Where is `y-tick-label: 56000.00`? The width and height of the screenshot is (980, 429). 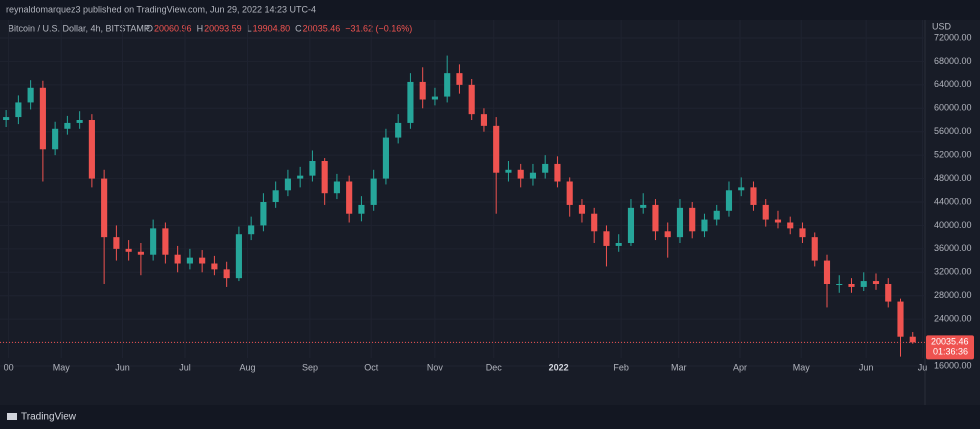 y-tick-label: 56000.00 is located at coordinates (953, 131).